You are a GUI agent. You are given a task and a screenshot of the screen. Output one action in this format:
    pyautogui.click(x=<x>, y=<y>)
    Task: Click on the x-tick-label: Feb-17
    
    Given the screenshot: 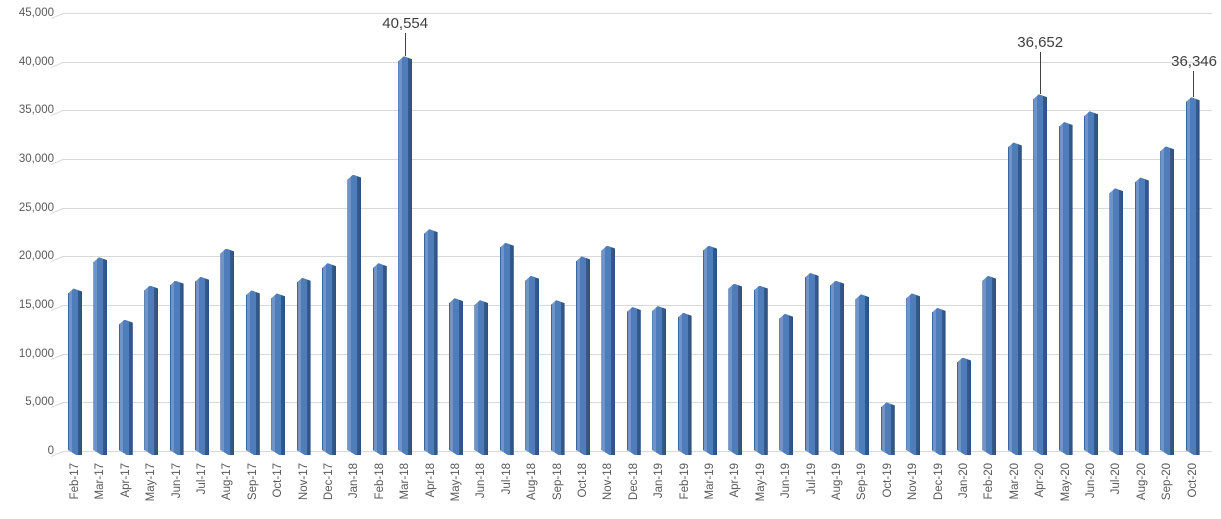 What is the action you would take?
    pyautogui.click(x=75, y=481)
    